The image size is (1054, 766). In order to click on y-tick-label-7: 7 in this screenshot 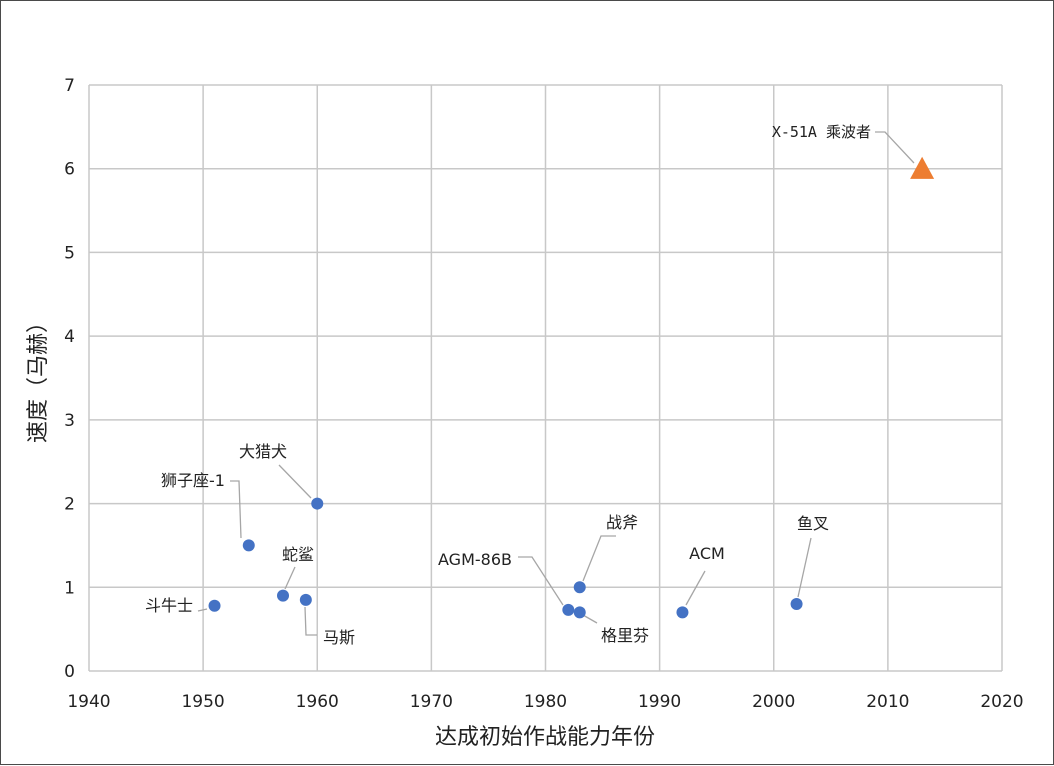, I will do `click(69, 86)`.